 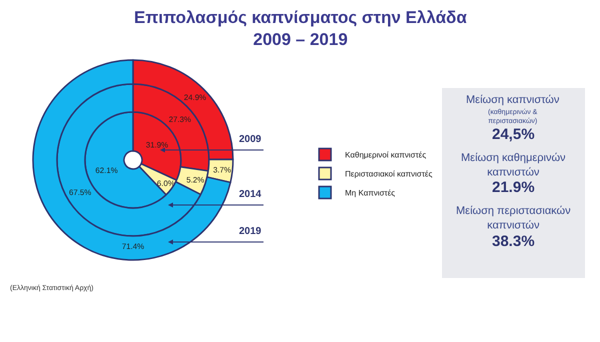 What do you see at coordinates (513, 165) in the screenshot?
I see `text: Μείωση καθημερινών καπνιστών` at bounding box center [513, 165].